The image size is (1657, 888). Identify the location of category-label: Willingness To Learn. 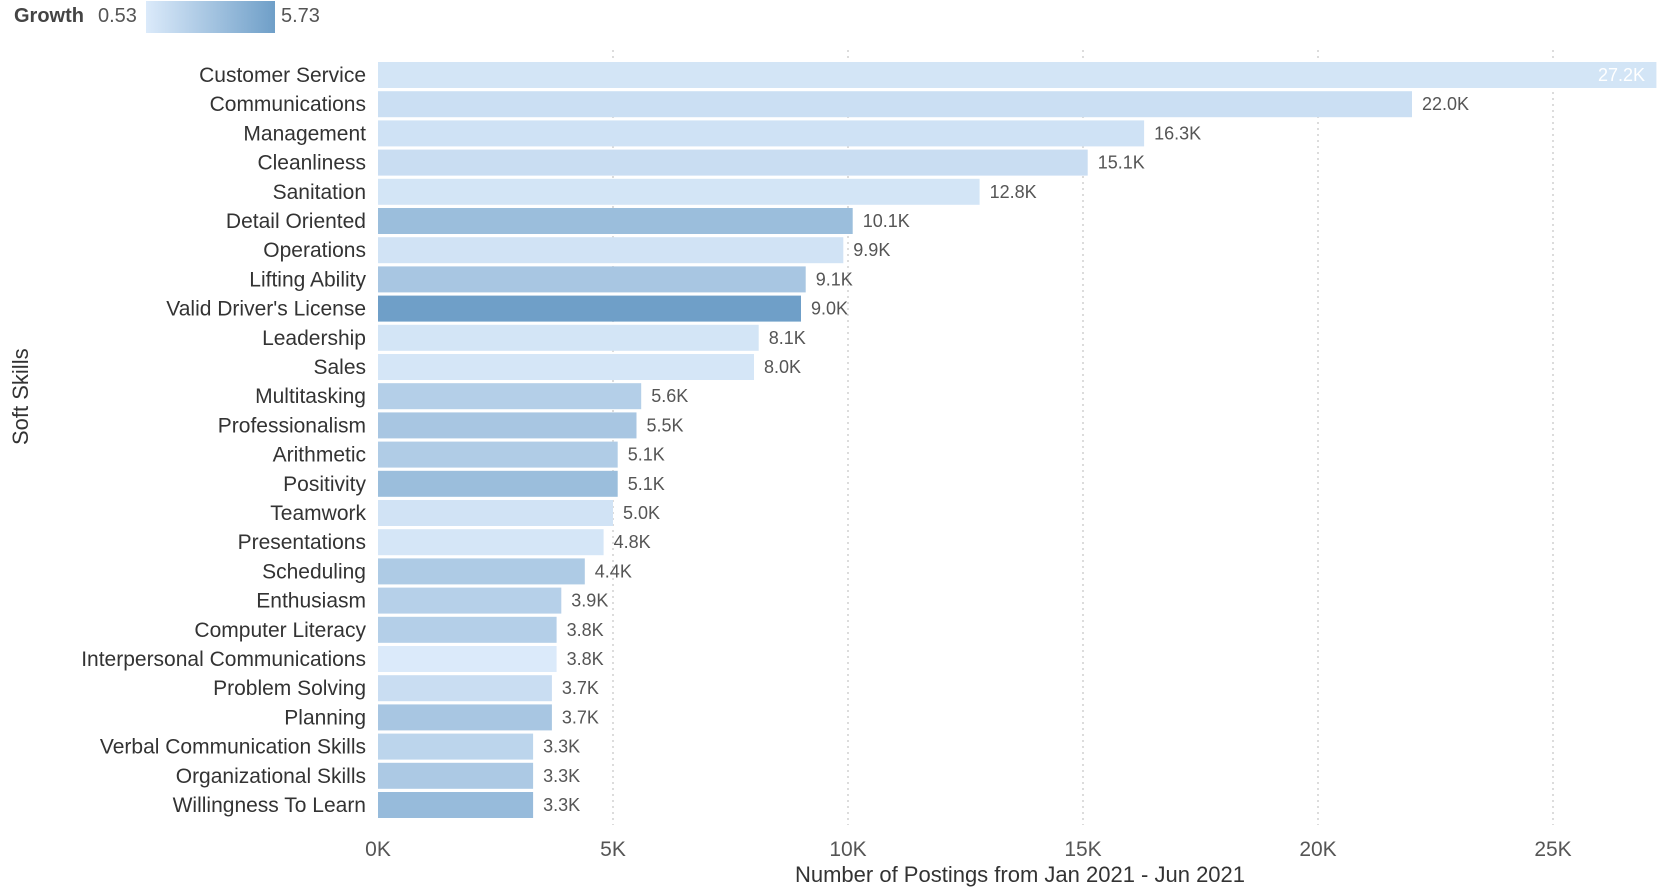
(269, 805).